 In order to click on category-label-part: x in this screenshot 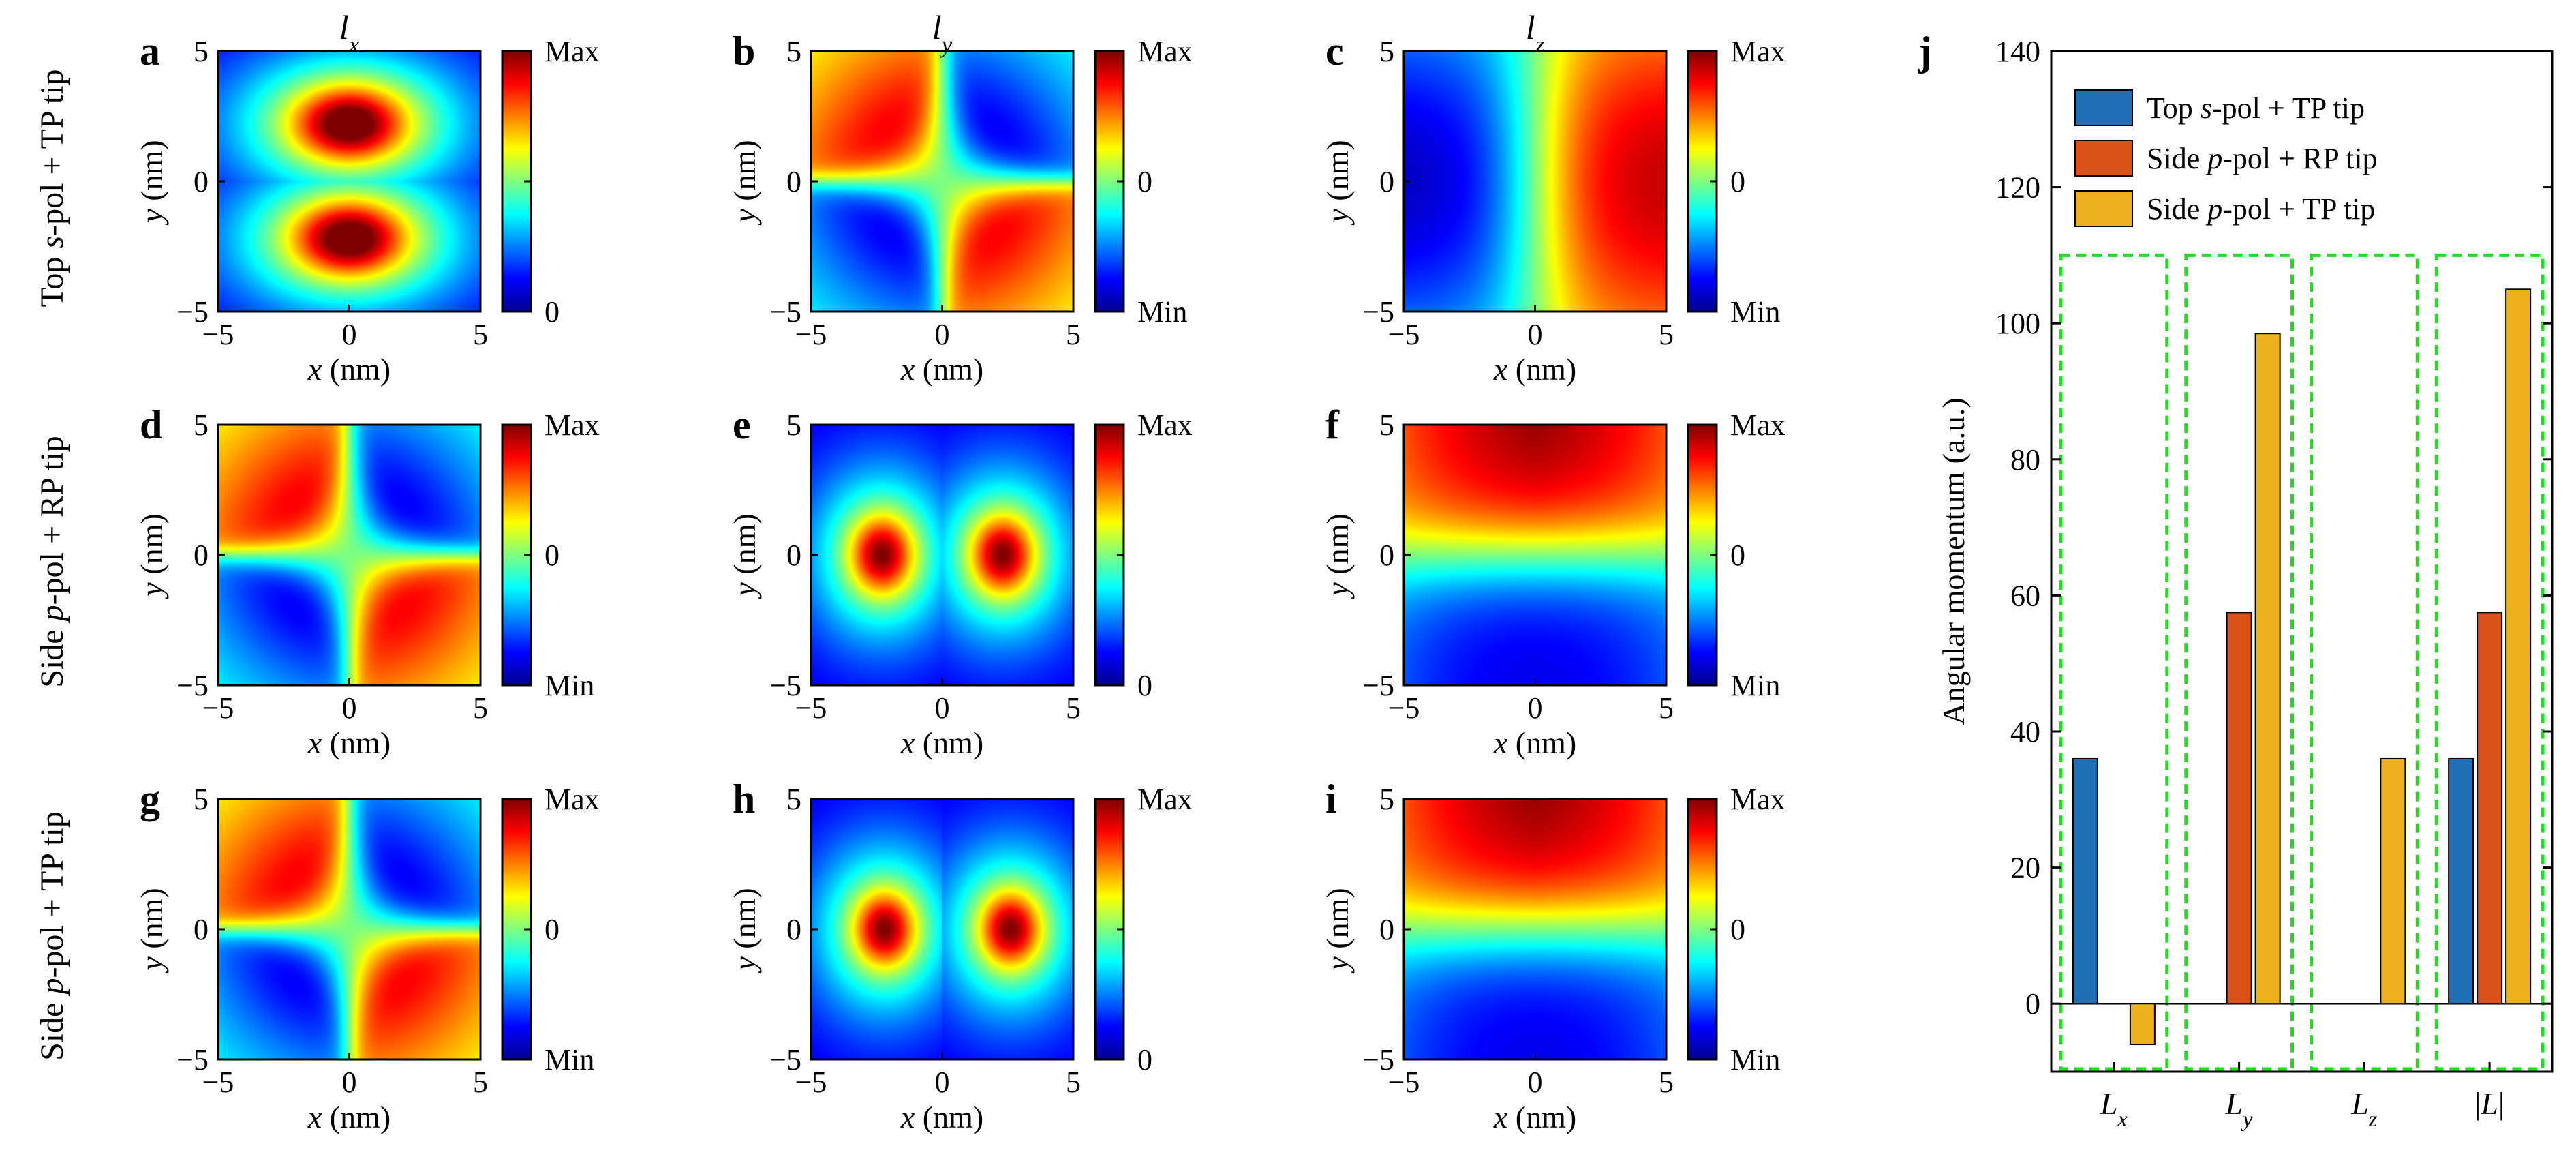, I will do `click(2122, 1118)`.